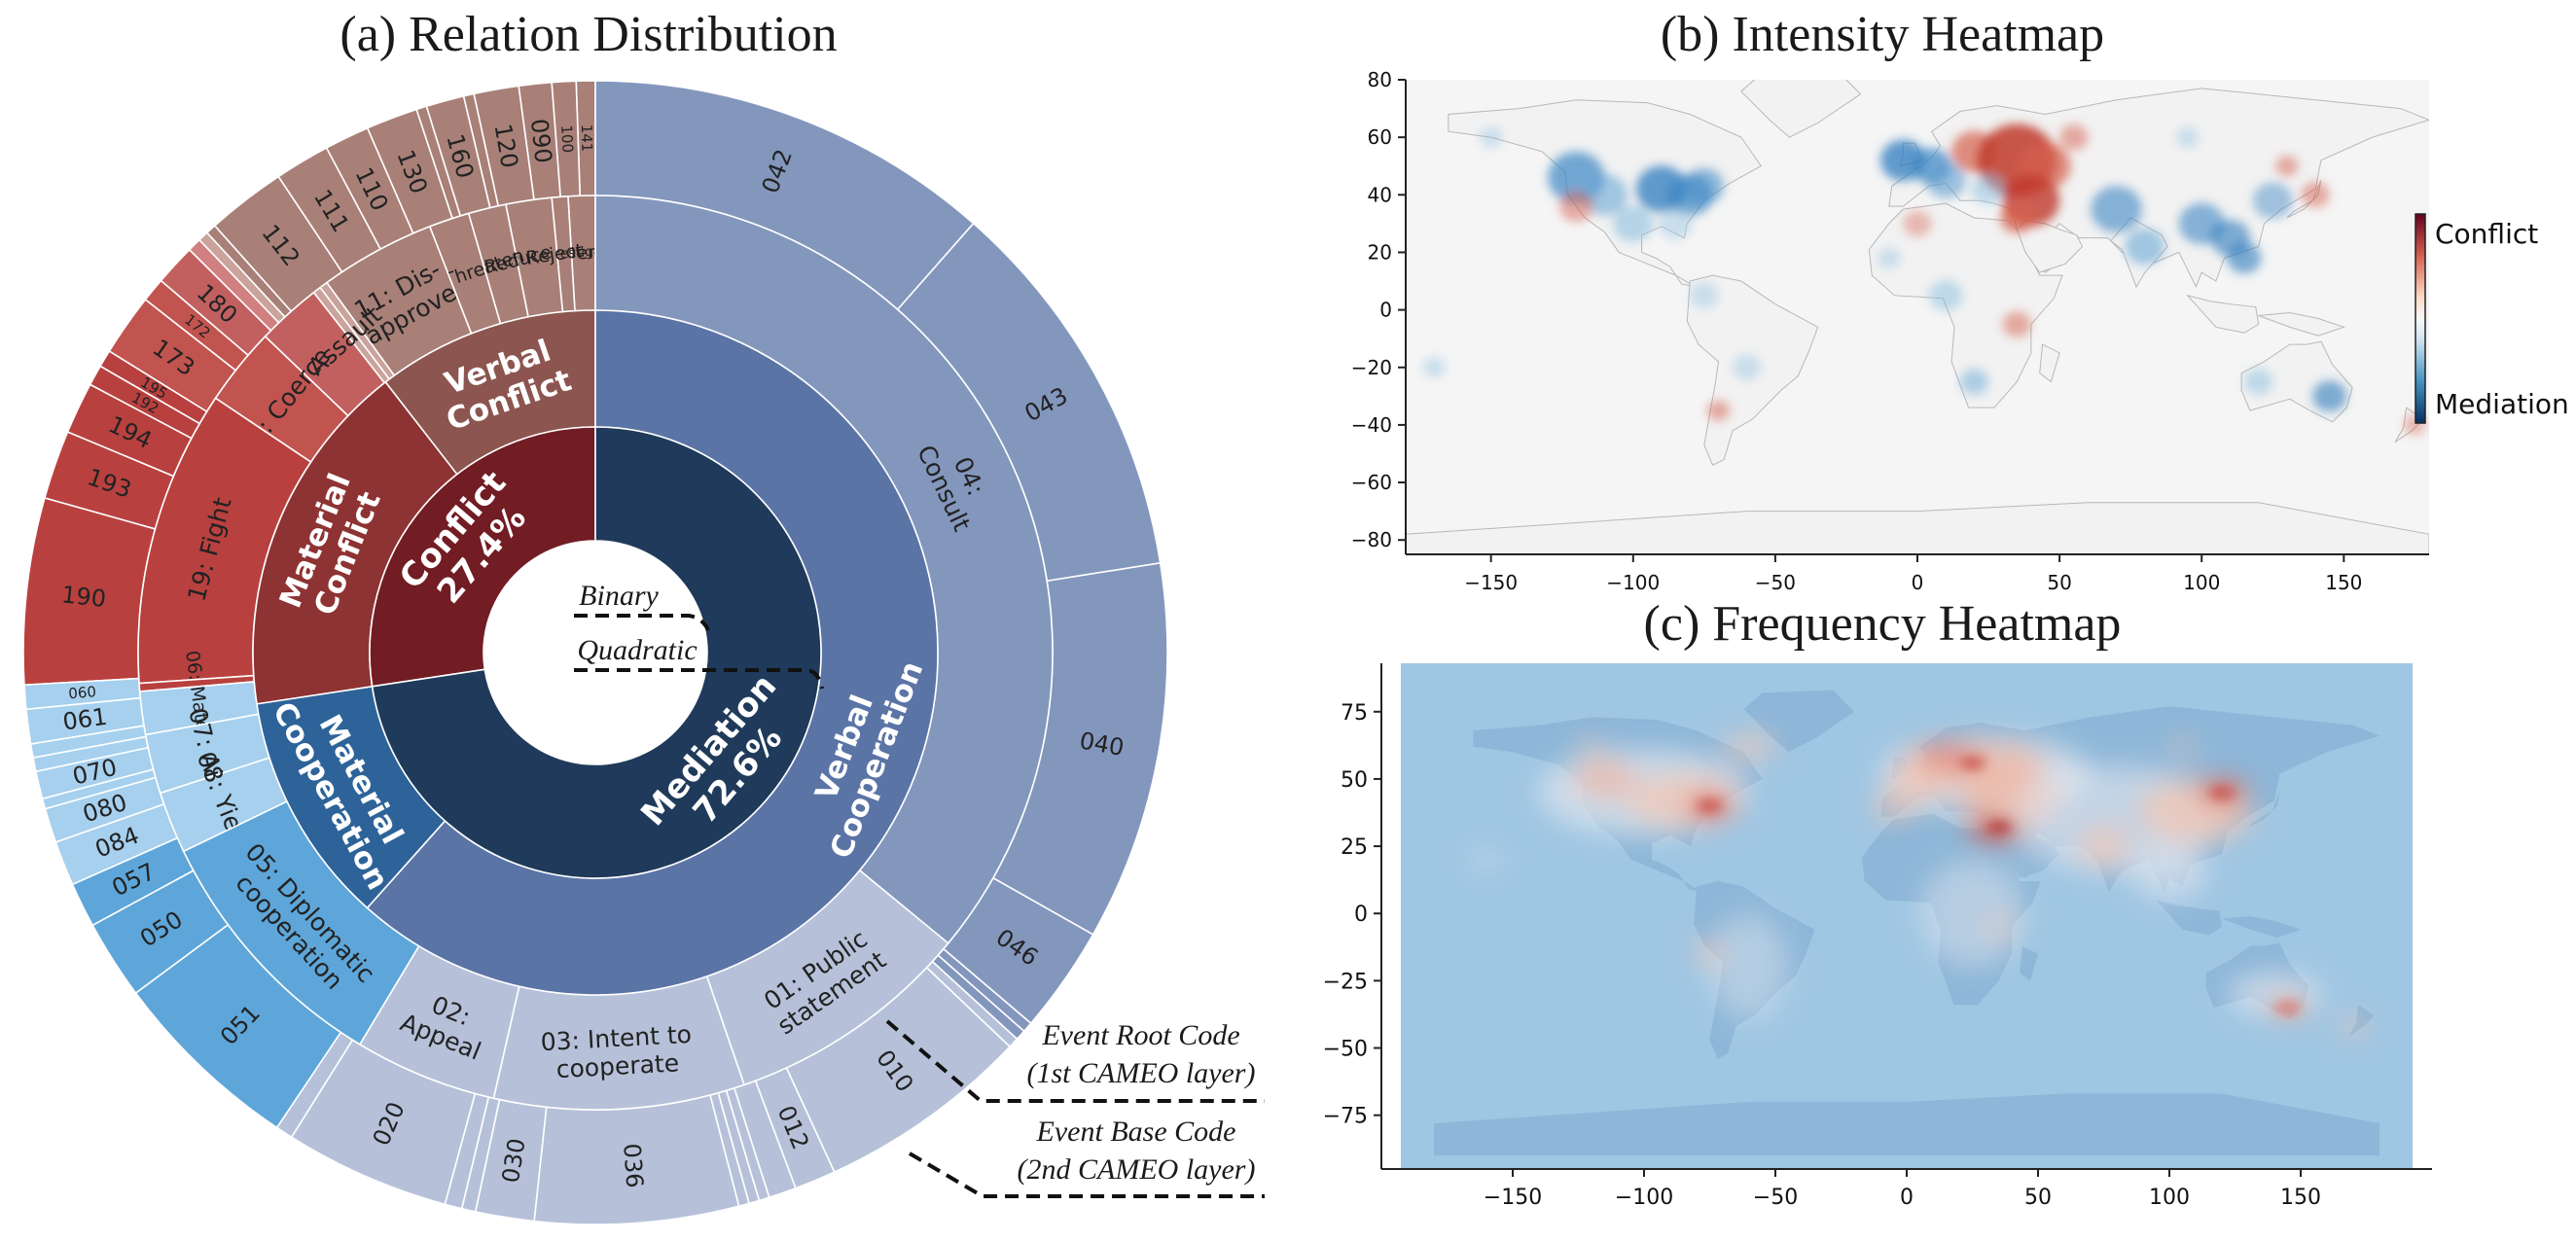 Image resolution: width=2576 pixels, height=1241 pixels. What do you see at coordinates (699, 679) in the screenshot?
I see `quadratic-leader` at bounding box center [699, 679].